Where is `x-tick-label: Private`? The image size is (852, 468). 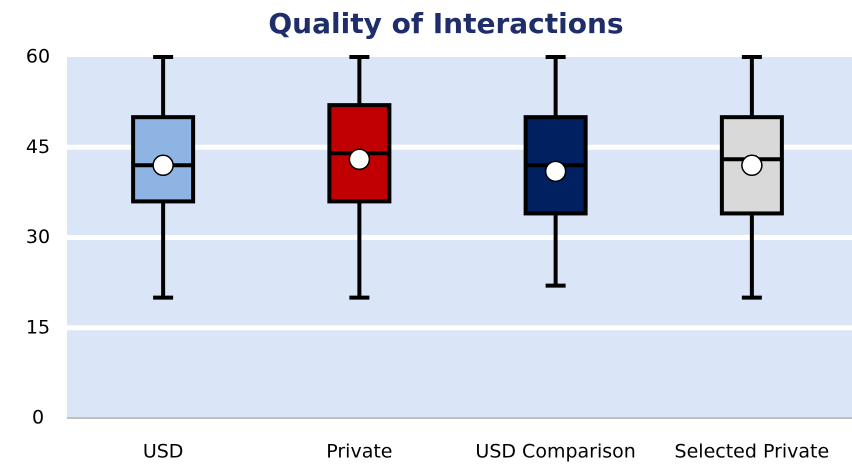
x-tick-label: Private is located at coordinates (359, 452).